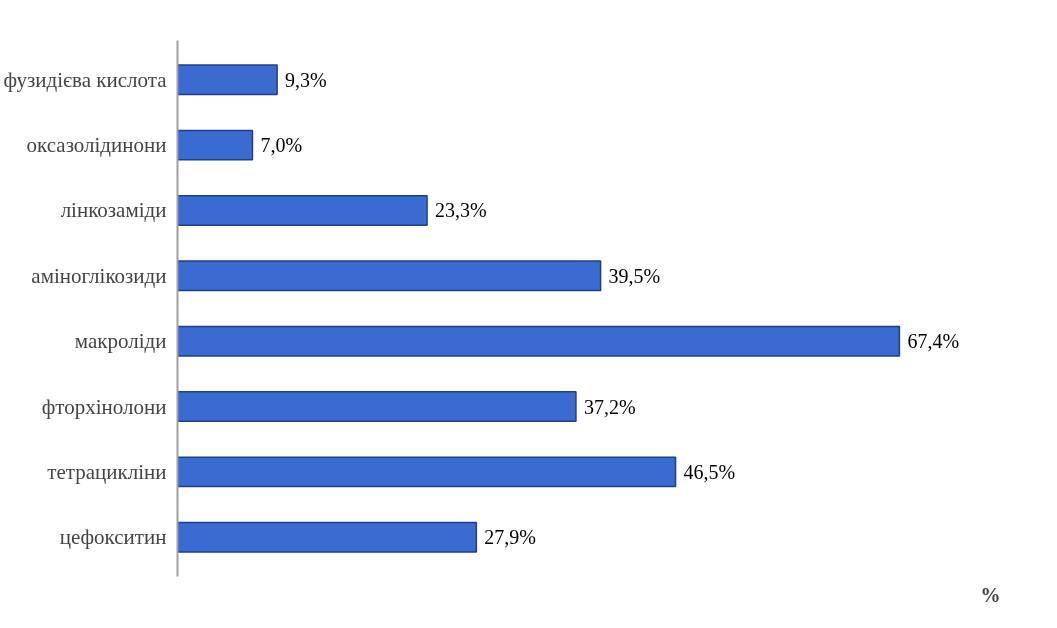 The image size is (1057, 628). What do you see at coordinates (113, 210) in the screenshot?
I see `y-tick-label: лінкозаміди` at bounding box center [113, 210].